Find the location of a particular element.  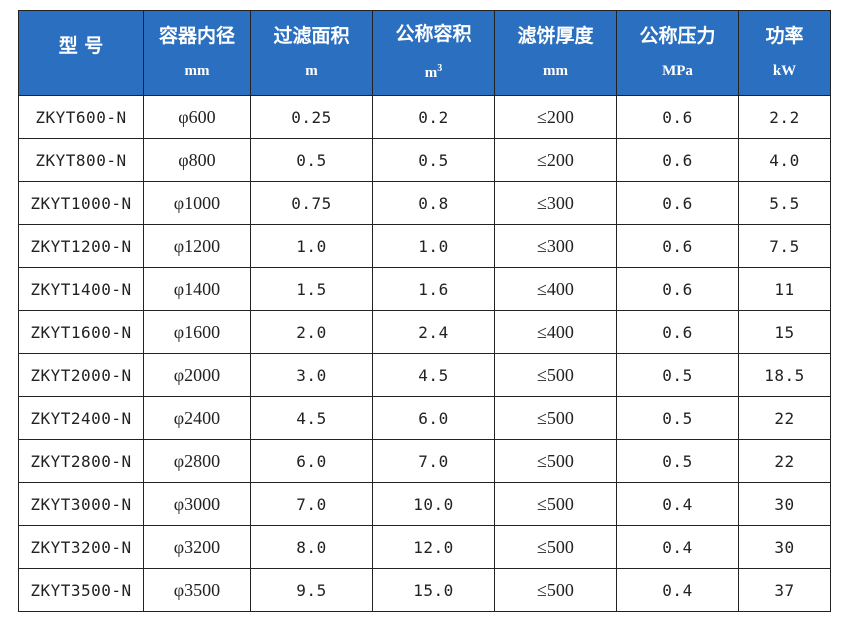

cell-filter-area: 0.25 is located at coordinates (311, 117).